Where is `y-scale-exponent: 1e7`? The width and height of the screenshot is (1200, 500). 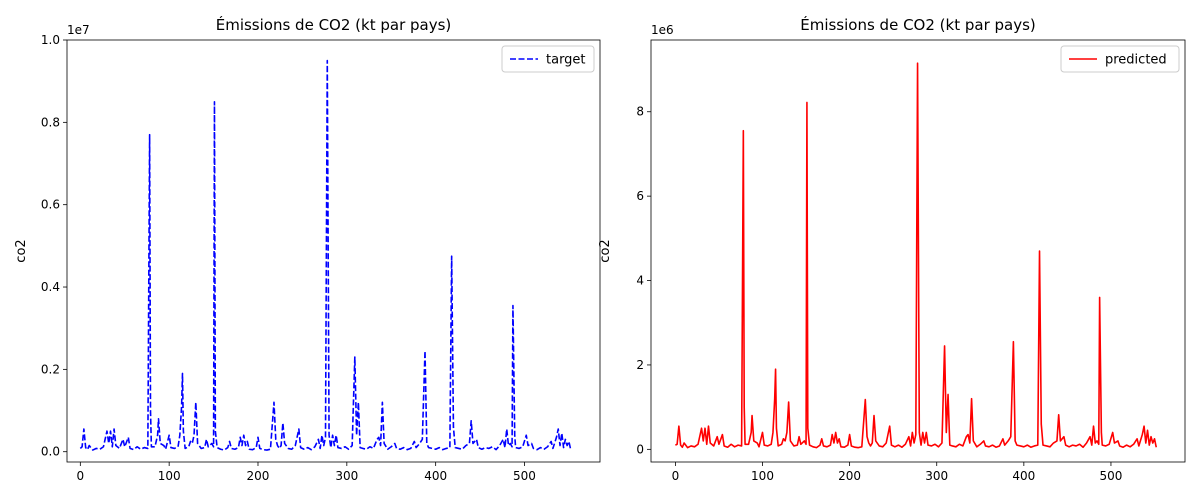 y-scale-exponent: 1e7 is located at coordinates (78, 30).